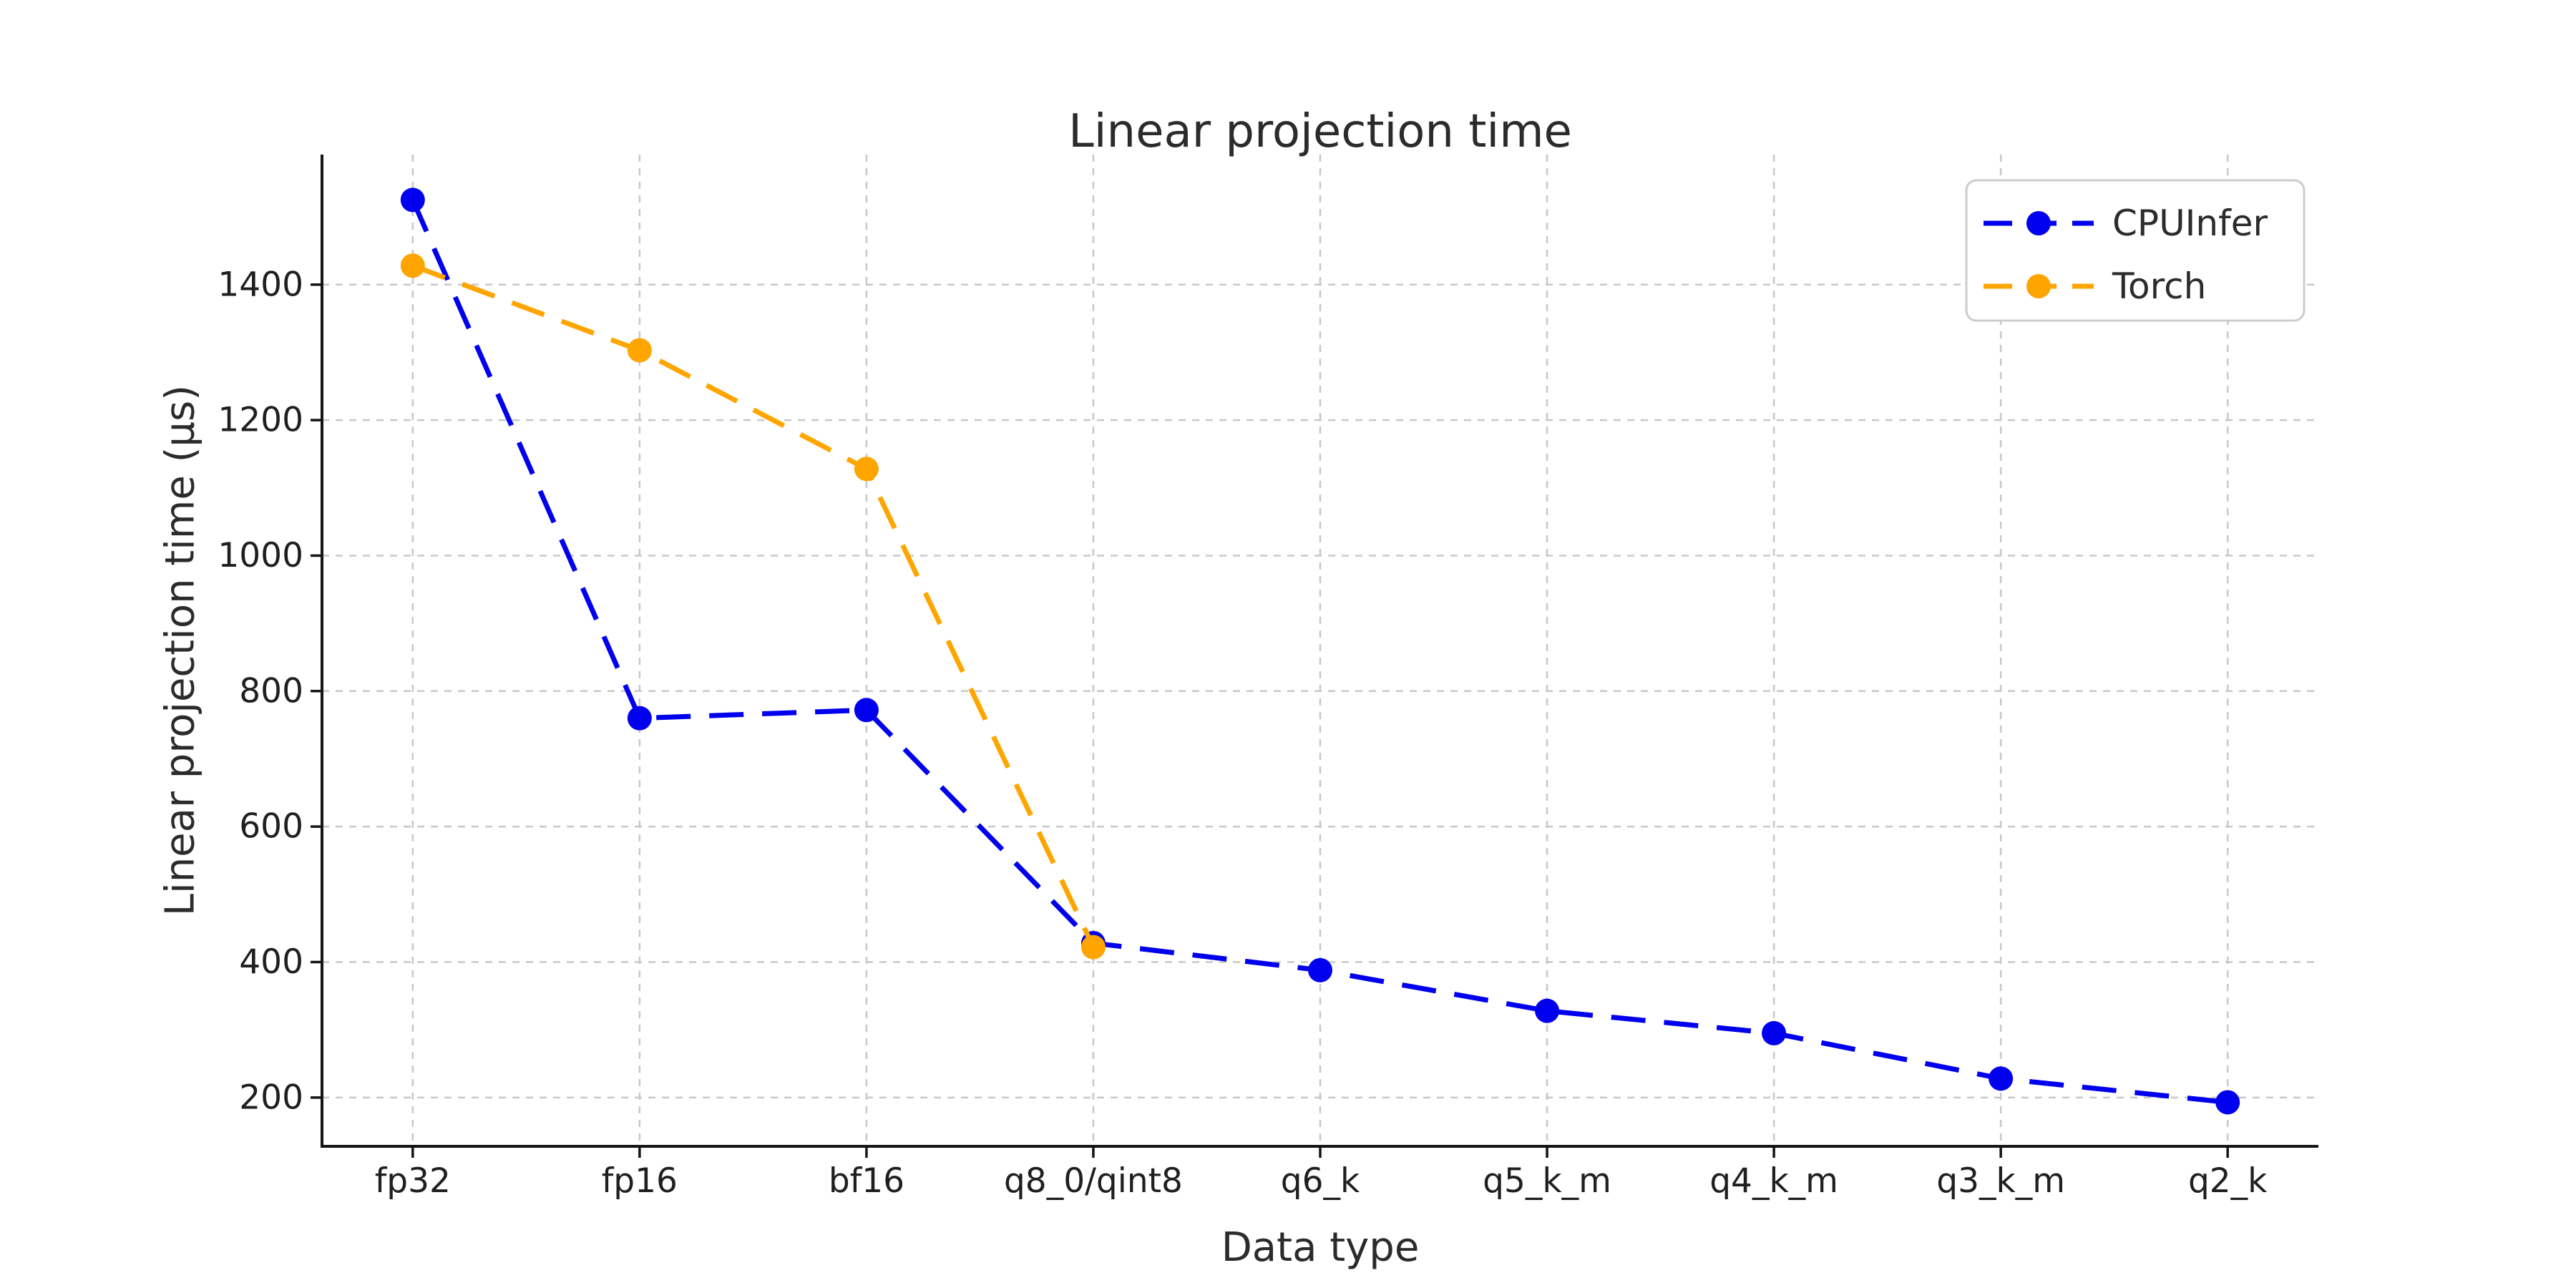 This screenshot has width=2576, height=1288. Describe the element at coordinates (2190, 223) in the screenshot. I see `legend-label-cpuinfer: CPUInfer` at that location.